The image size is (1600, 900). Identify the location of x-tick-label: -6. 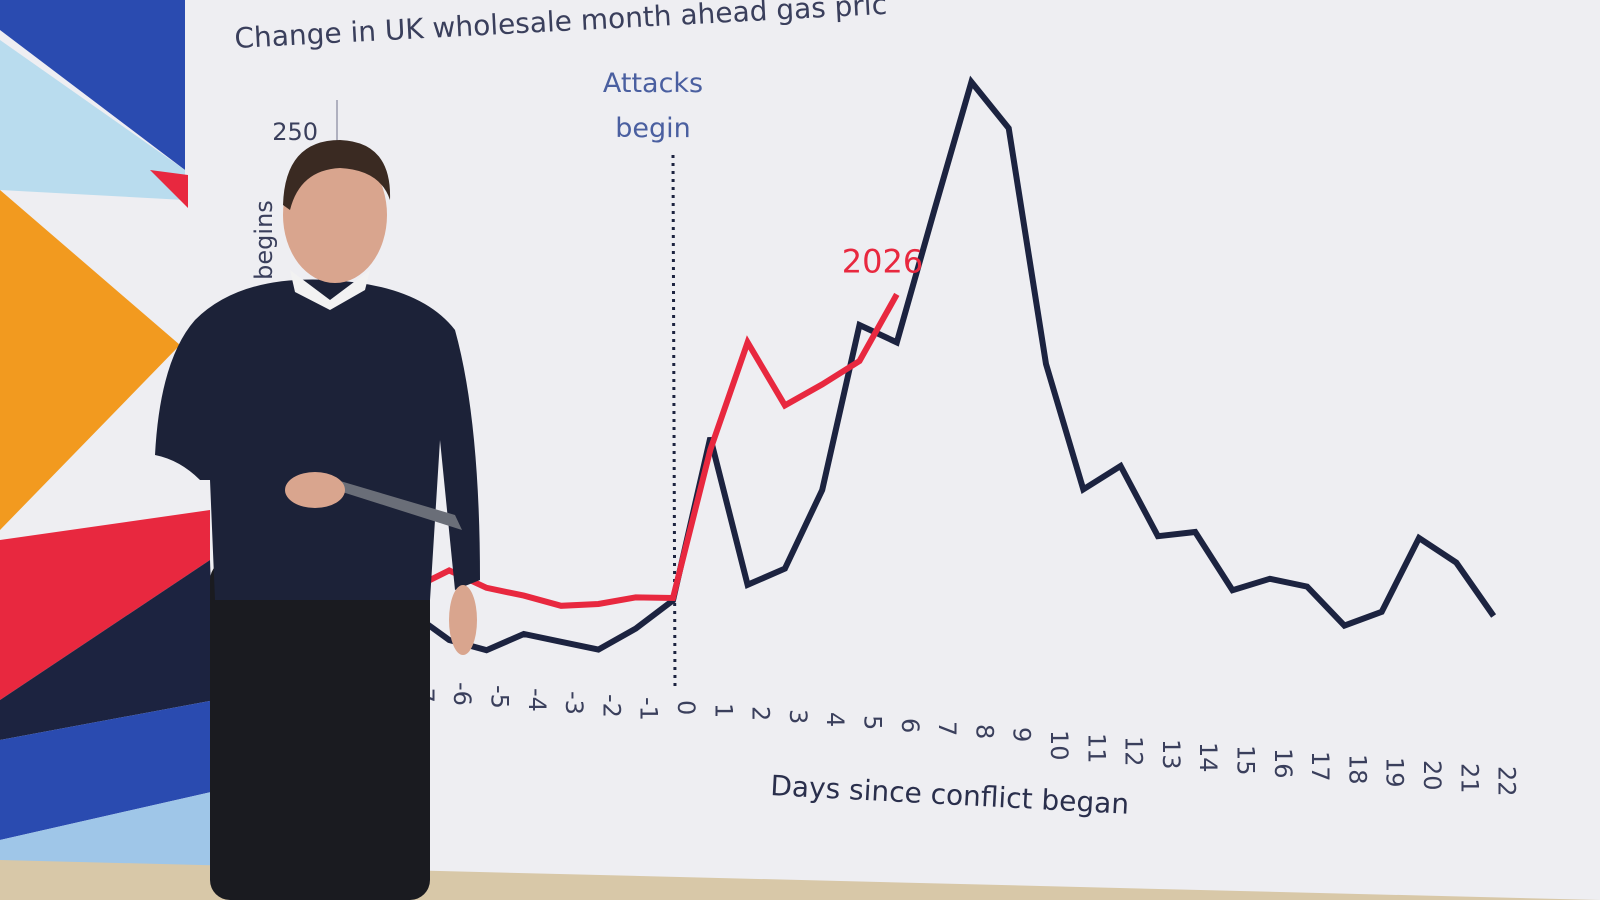
(462, 694).